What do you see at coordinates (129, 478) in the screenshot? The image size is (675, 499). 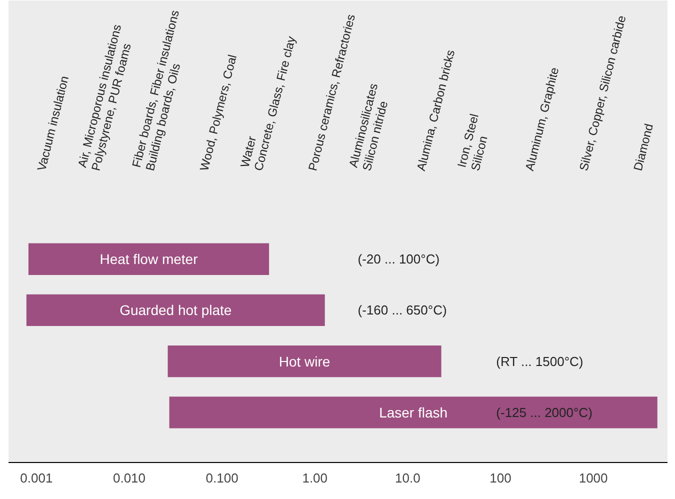 I see `x-tick-label: 0.010` at bounding box center [129, 478].